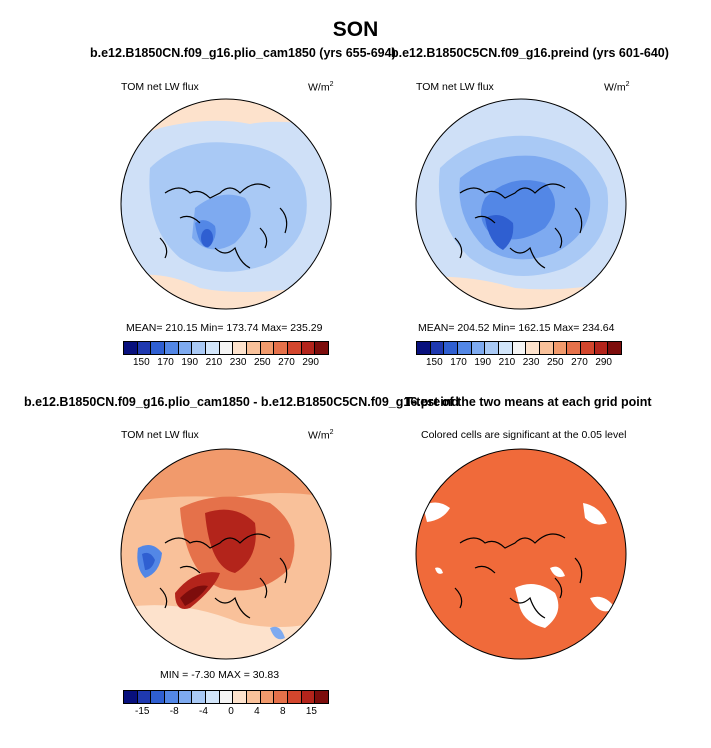 The image size is (711, 748). I want to click on colorbar-bottom-tick-label: 8, so click(282, 711).